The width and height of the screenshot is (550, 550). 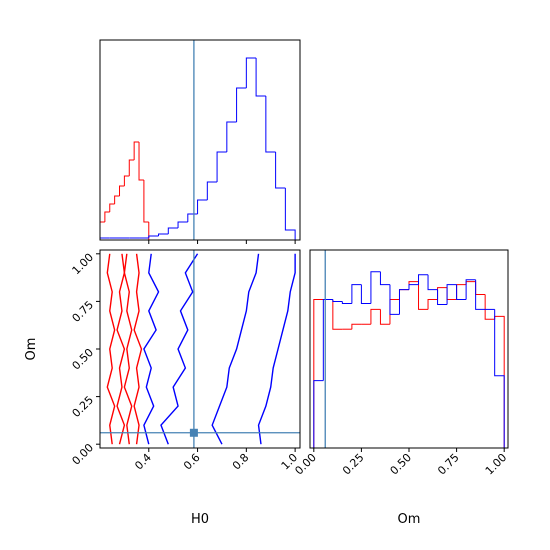 What do you see at coordinates (353, 464) in the screenshot?
I see `x-tick-label: 0.25` at bounding box center [353, 464].